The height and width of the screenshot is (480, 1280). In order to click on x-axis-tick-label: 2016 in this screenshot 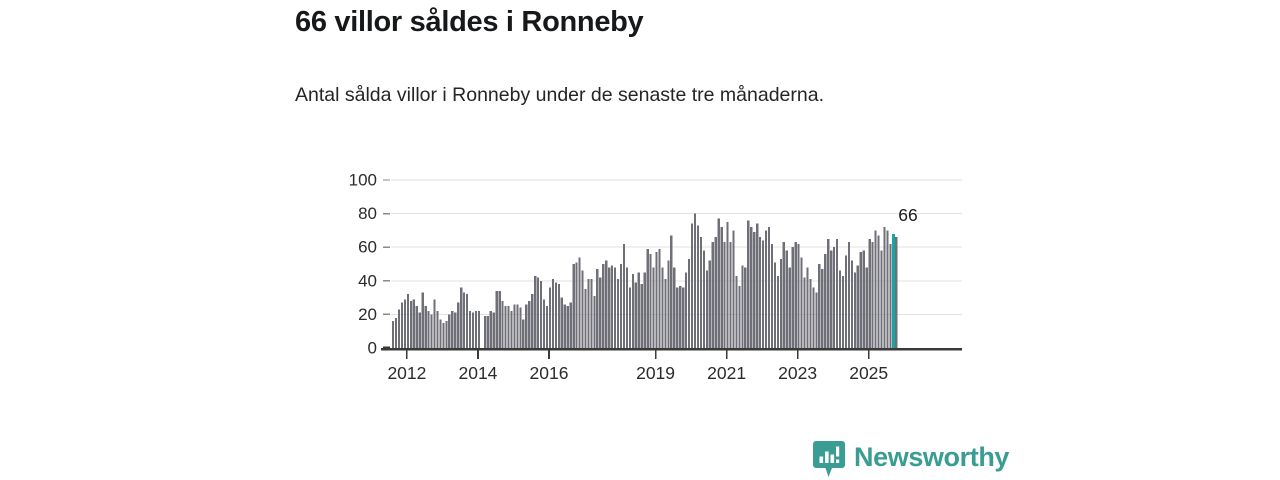, I will do `click(549, 373)`.